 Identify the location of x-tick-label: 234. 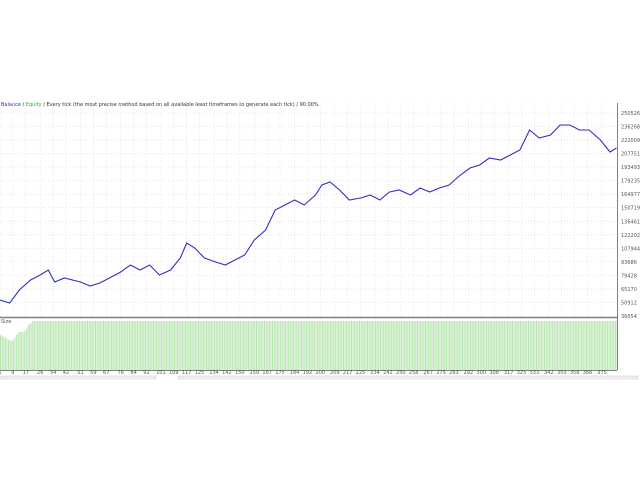
(375, 373).